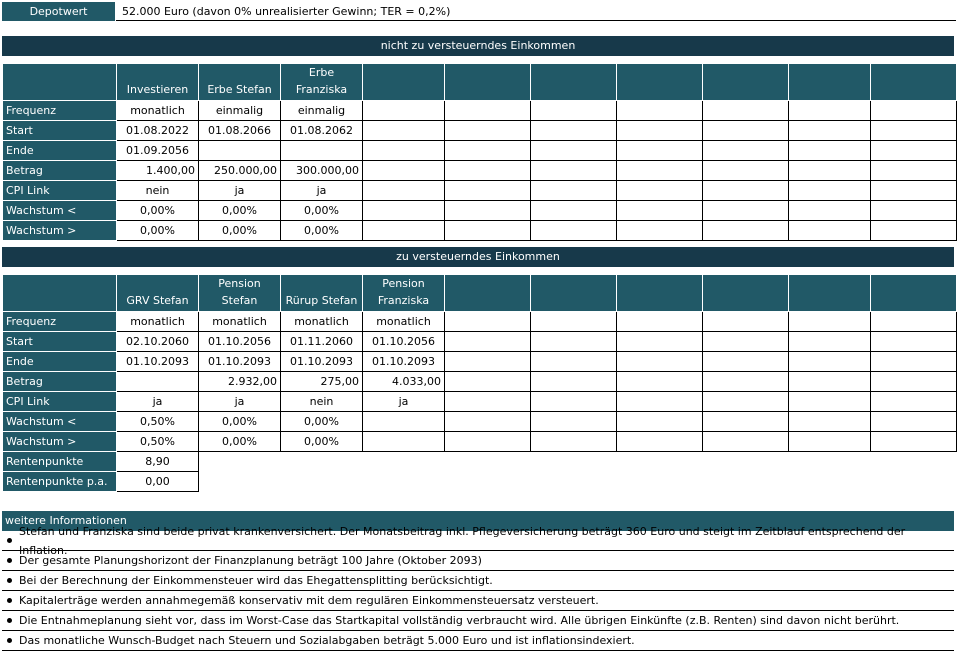  What do you see at coordinates (59, 461) in the screenshot?
I see `extra-row-label: Rentenpunkte` at bounding box center [59, 461].